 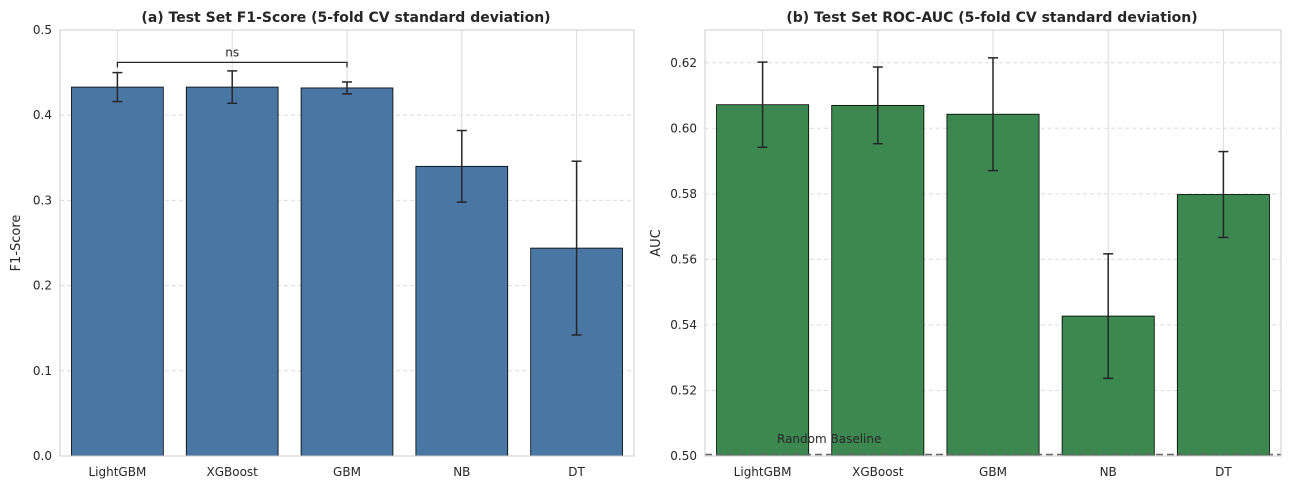 What do you see at coordinates (42, 243) in the screenshot?
I see `y-ticks-f1: 0.0 0.1 0.2 0.3 0.4 0.5` at bounding box center [42, 243].